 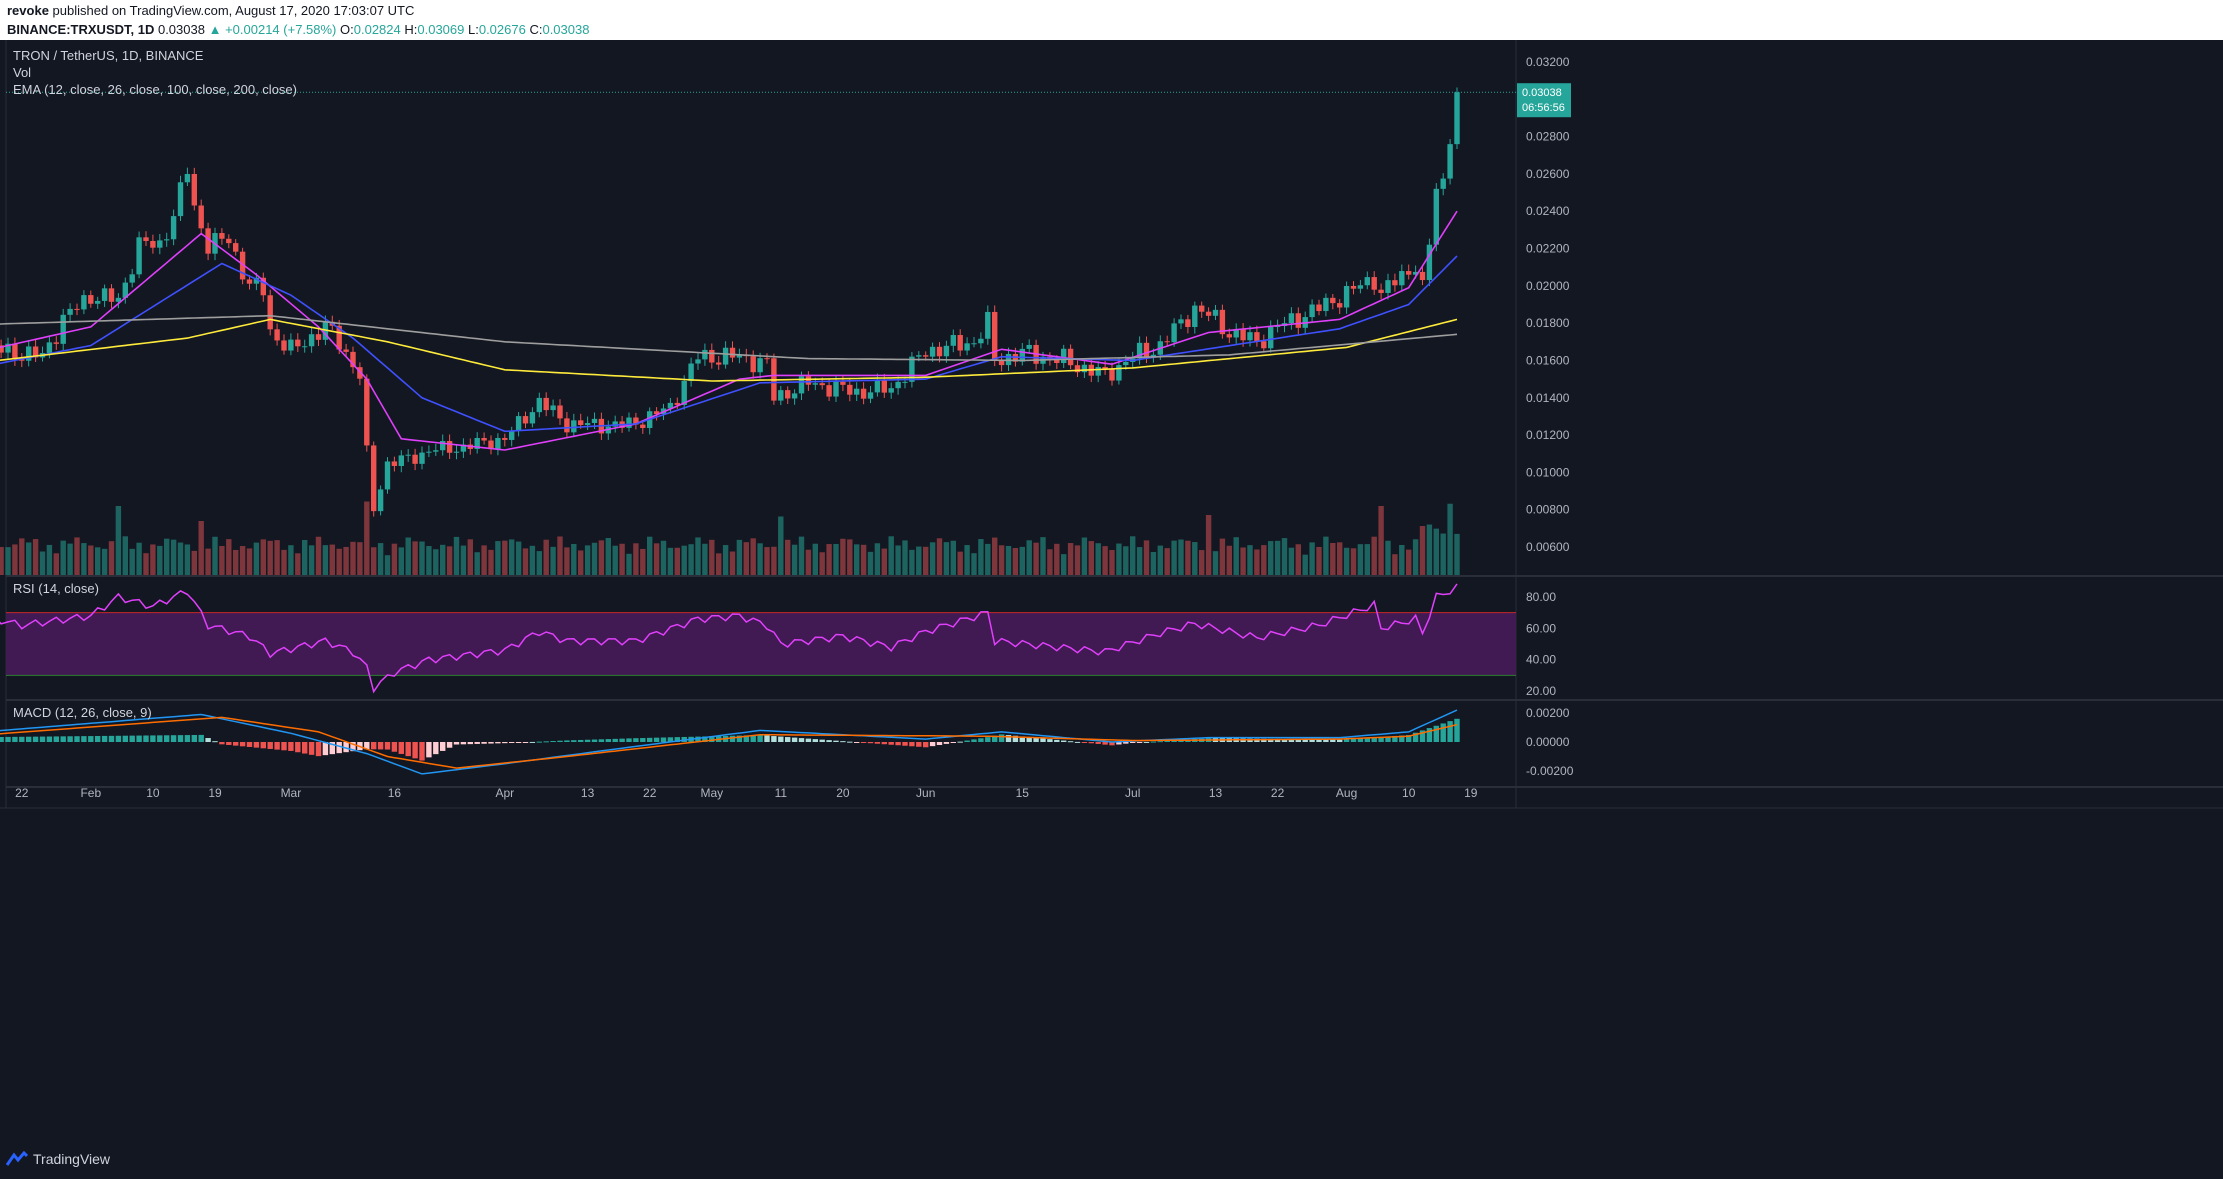 What do you see at coordinates (72, 1159) in the screenshot?
I see `tradingview-brand: TradingView` at bounding box center [72, 1159].